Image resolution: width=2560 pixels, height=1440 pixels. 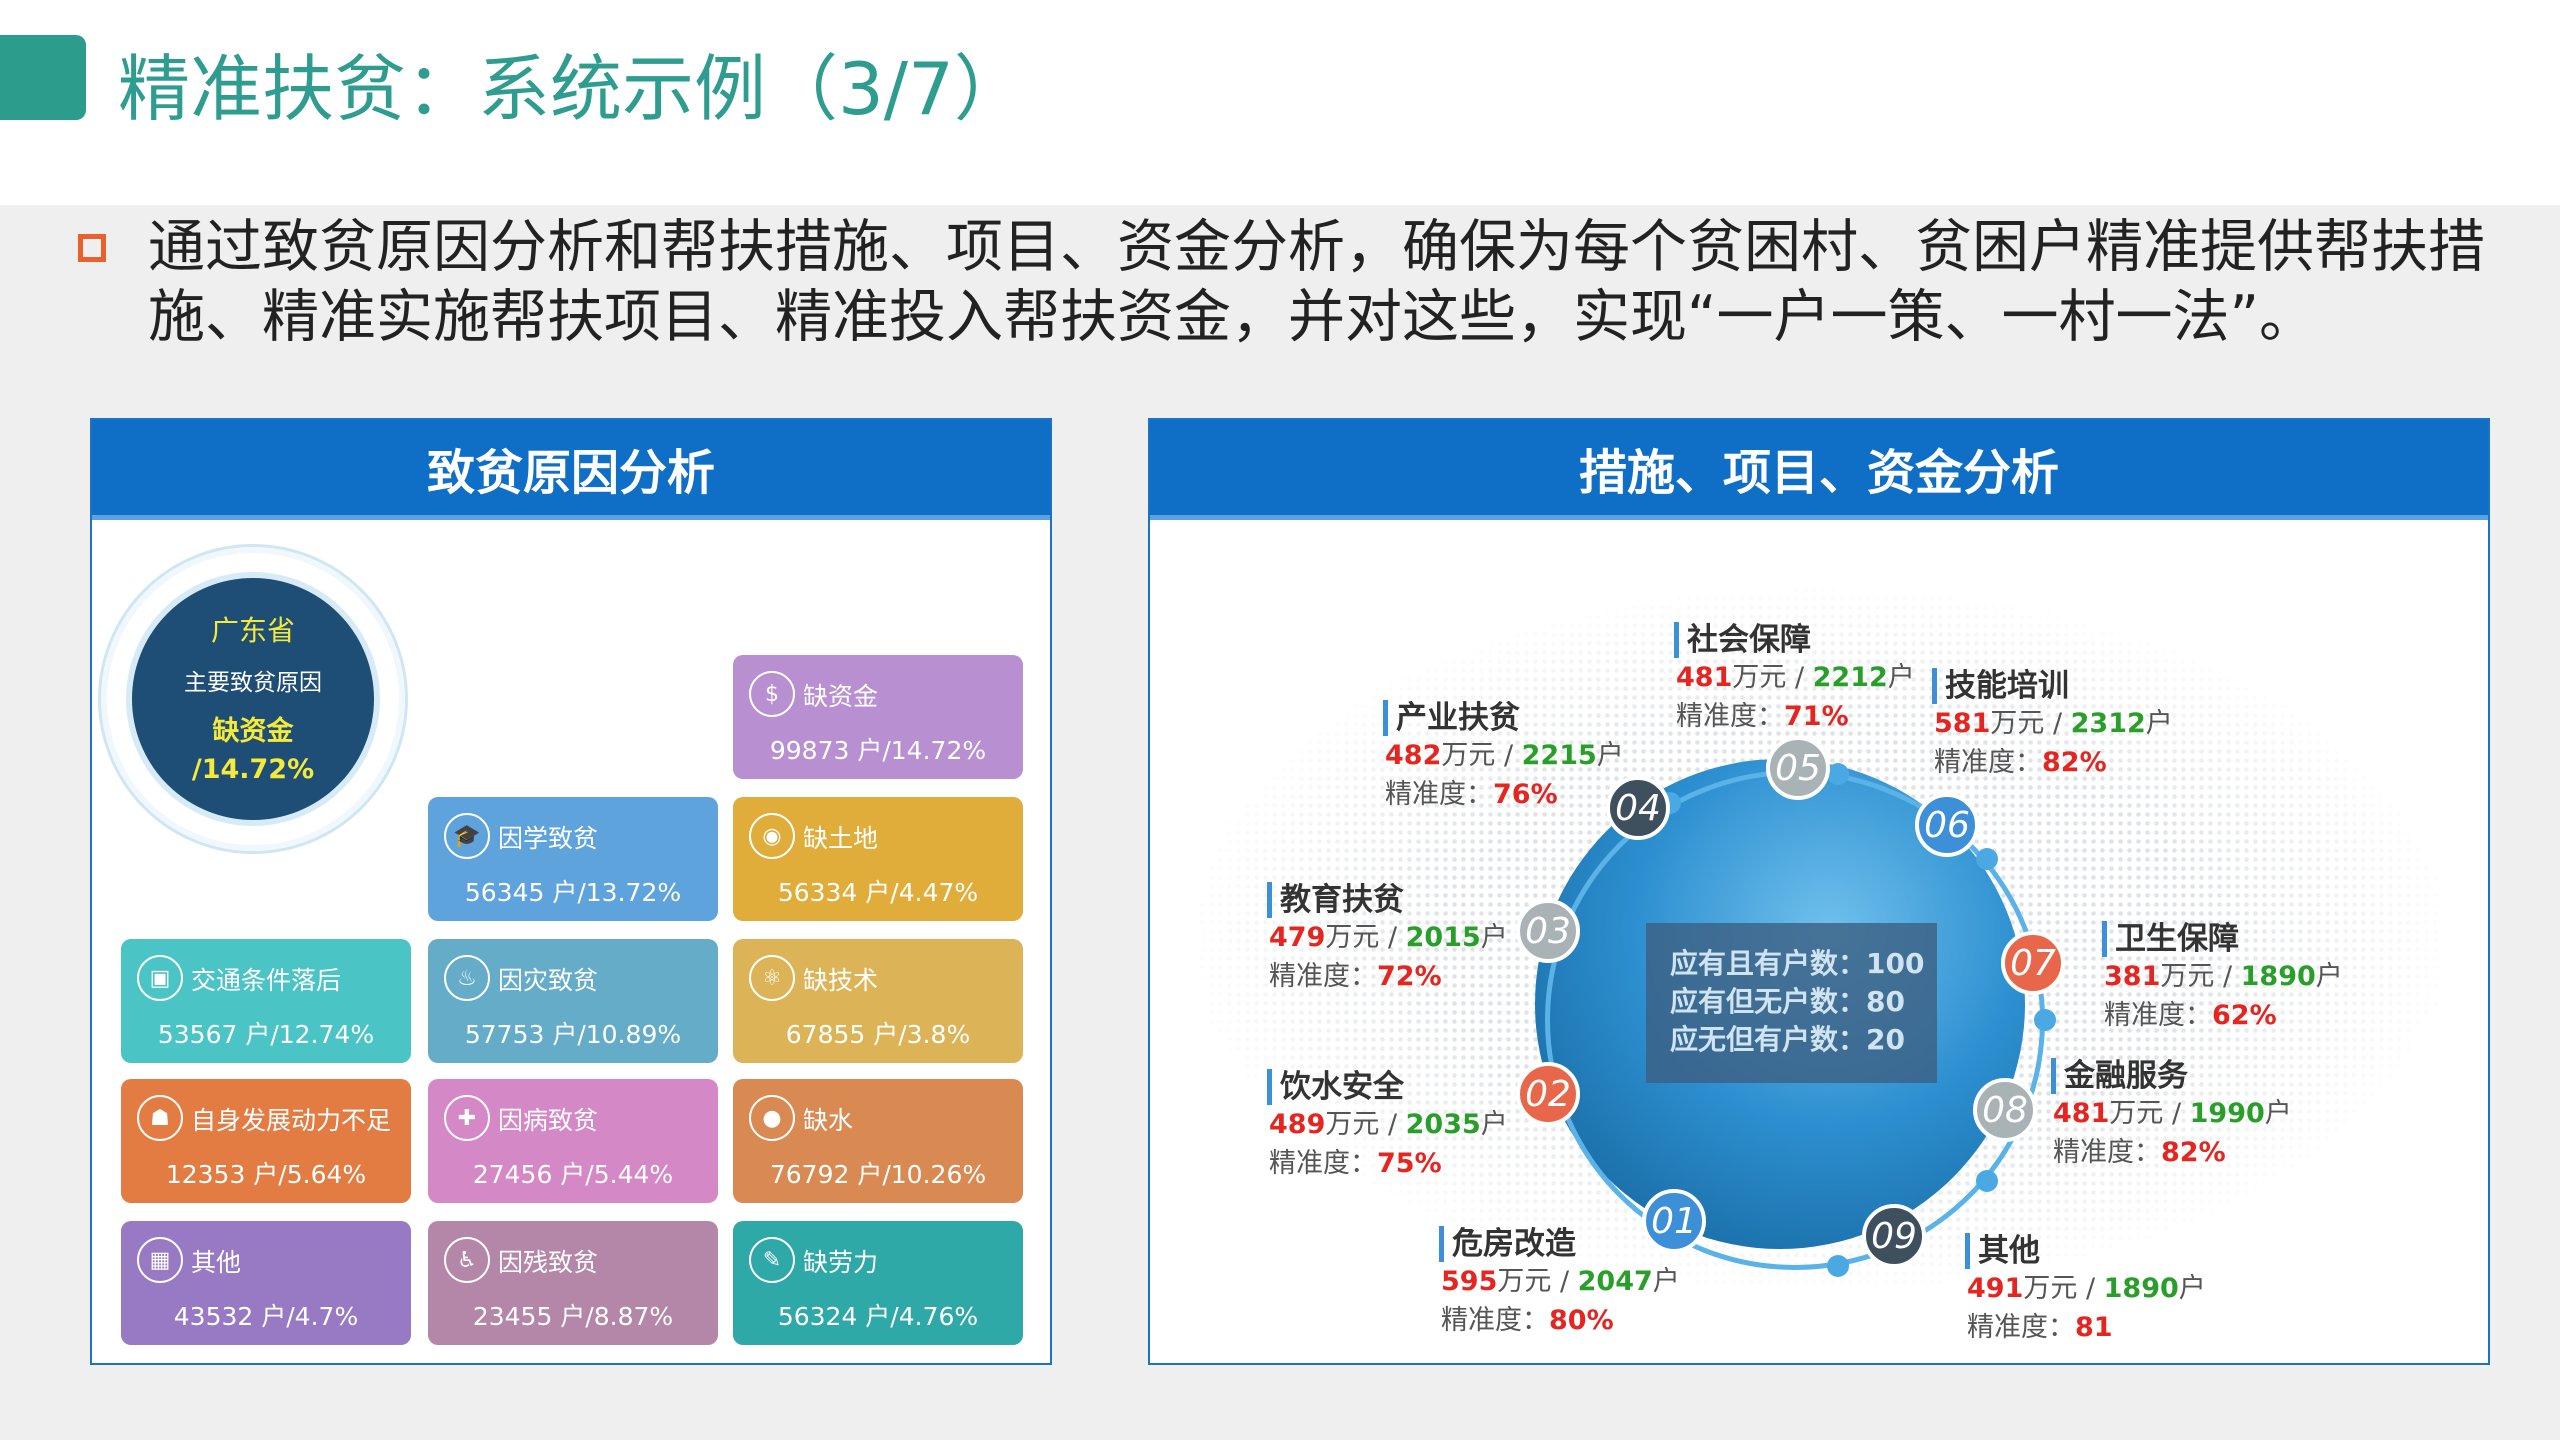 What do you see at coordinates (573, 1141) in the screenshot?
I see `cause-tile: ✚ 因病致贫 27456 户/5.44%` at bounding box center [573, 1141].